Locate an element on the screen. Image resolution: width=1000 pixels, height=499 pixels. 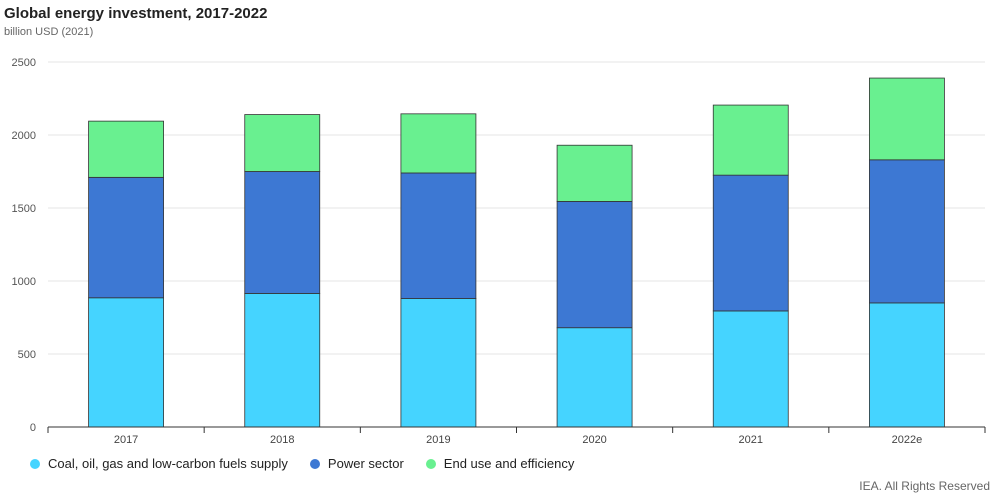
legend-label-power: Power sector is located at coordinates (365, 463).